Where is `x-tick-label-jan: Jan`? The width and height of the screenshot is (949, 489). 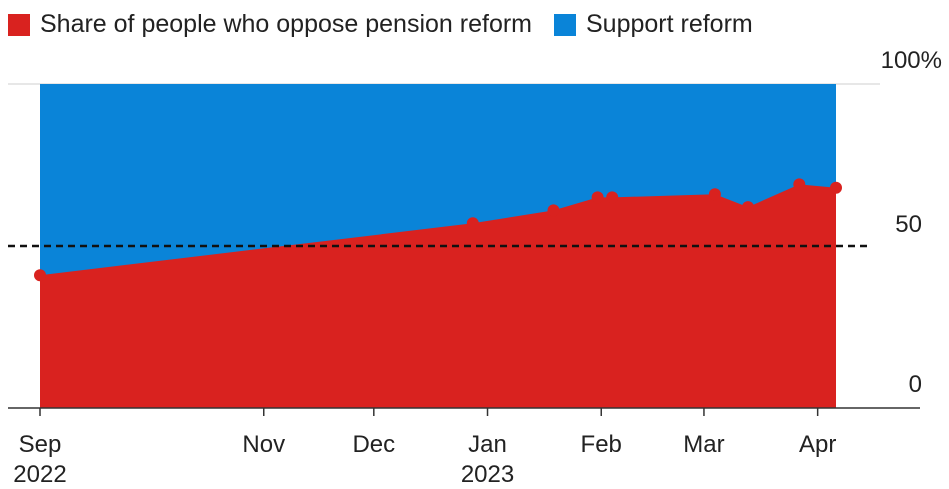 x-tick-label-jan: Jan is located at coordinates (487, 444).